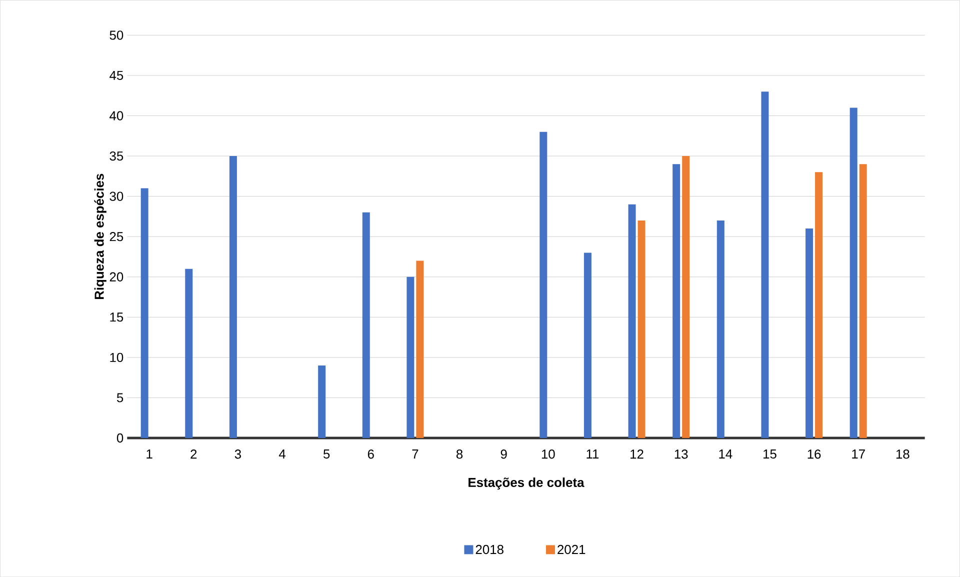 Image resolution: width=960 pixels, height=577 pixels. I want to click on y-tick-label: 10, so click(117, 357).